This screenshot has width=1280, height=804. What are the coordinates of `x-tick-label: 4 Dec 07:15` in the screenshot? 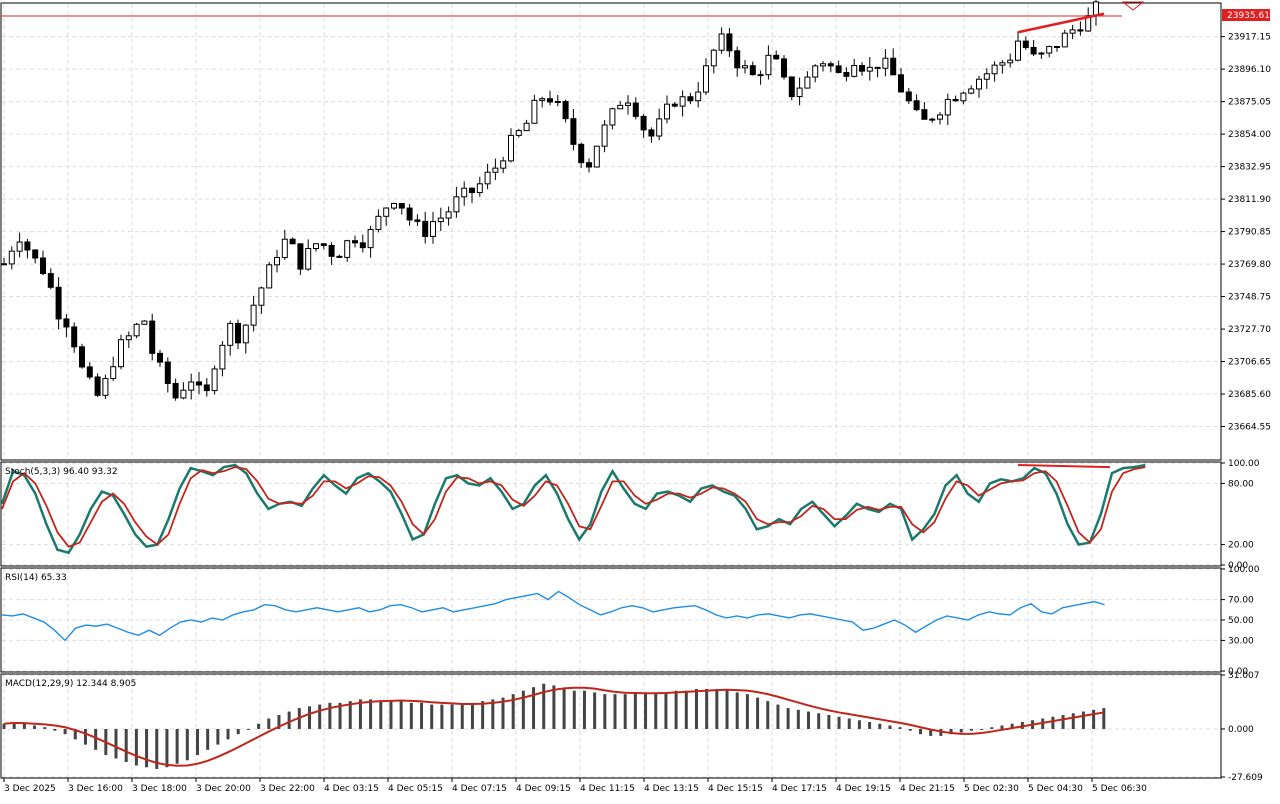 It's located at (479, 789).